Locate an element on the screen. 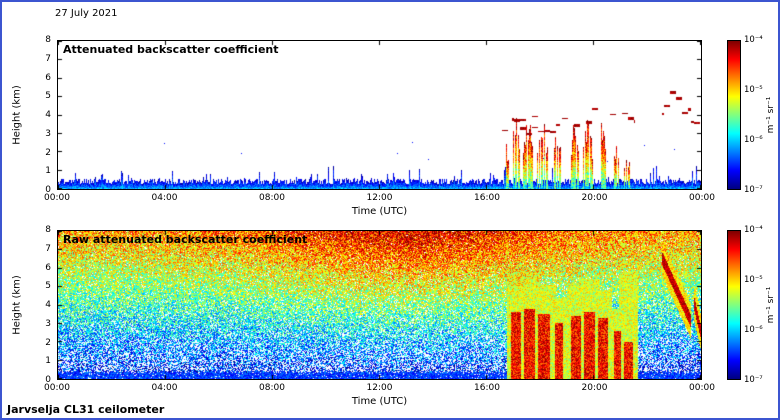 The image size is (780, 420). instrument-label: Jarvselja CL31 ceilometer is located at coordinates (86, 409).